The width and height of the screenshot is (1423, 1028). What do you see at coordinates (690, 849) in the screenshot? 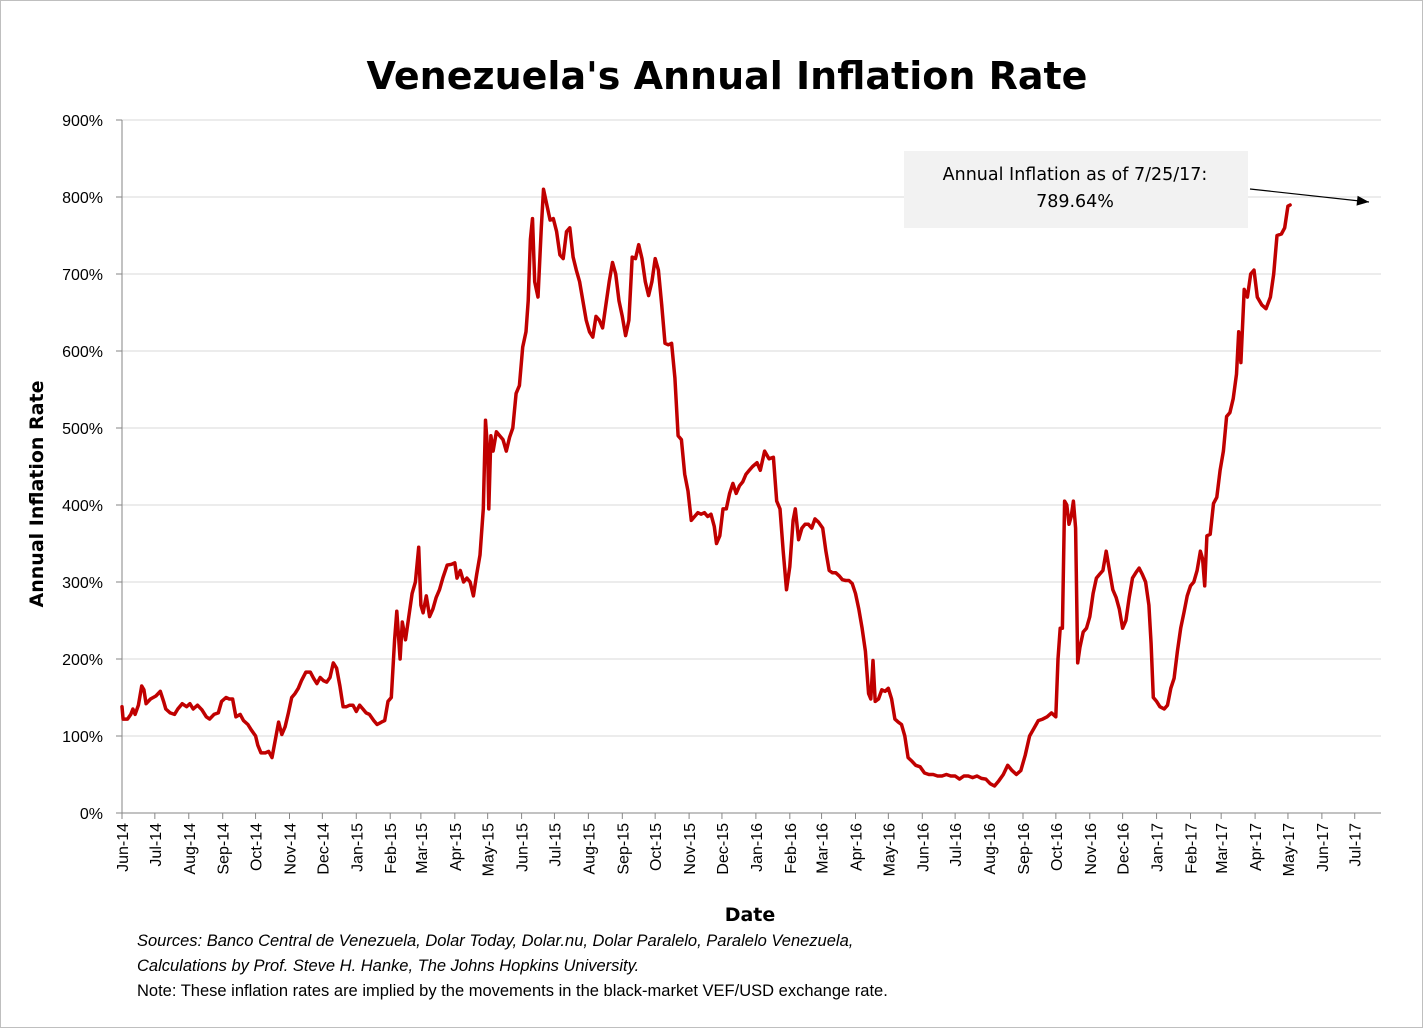
I see `x-tick-label: Nov-15` at bounding box center [690, 849].